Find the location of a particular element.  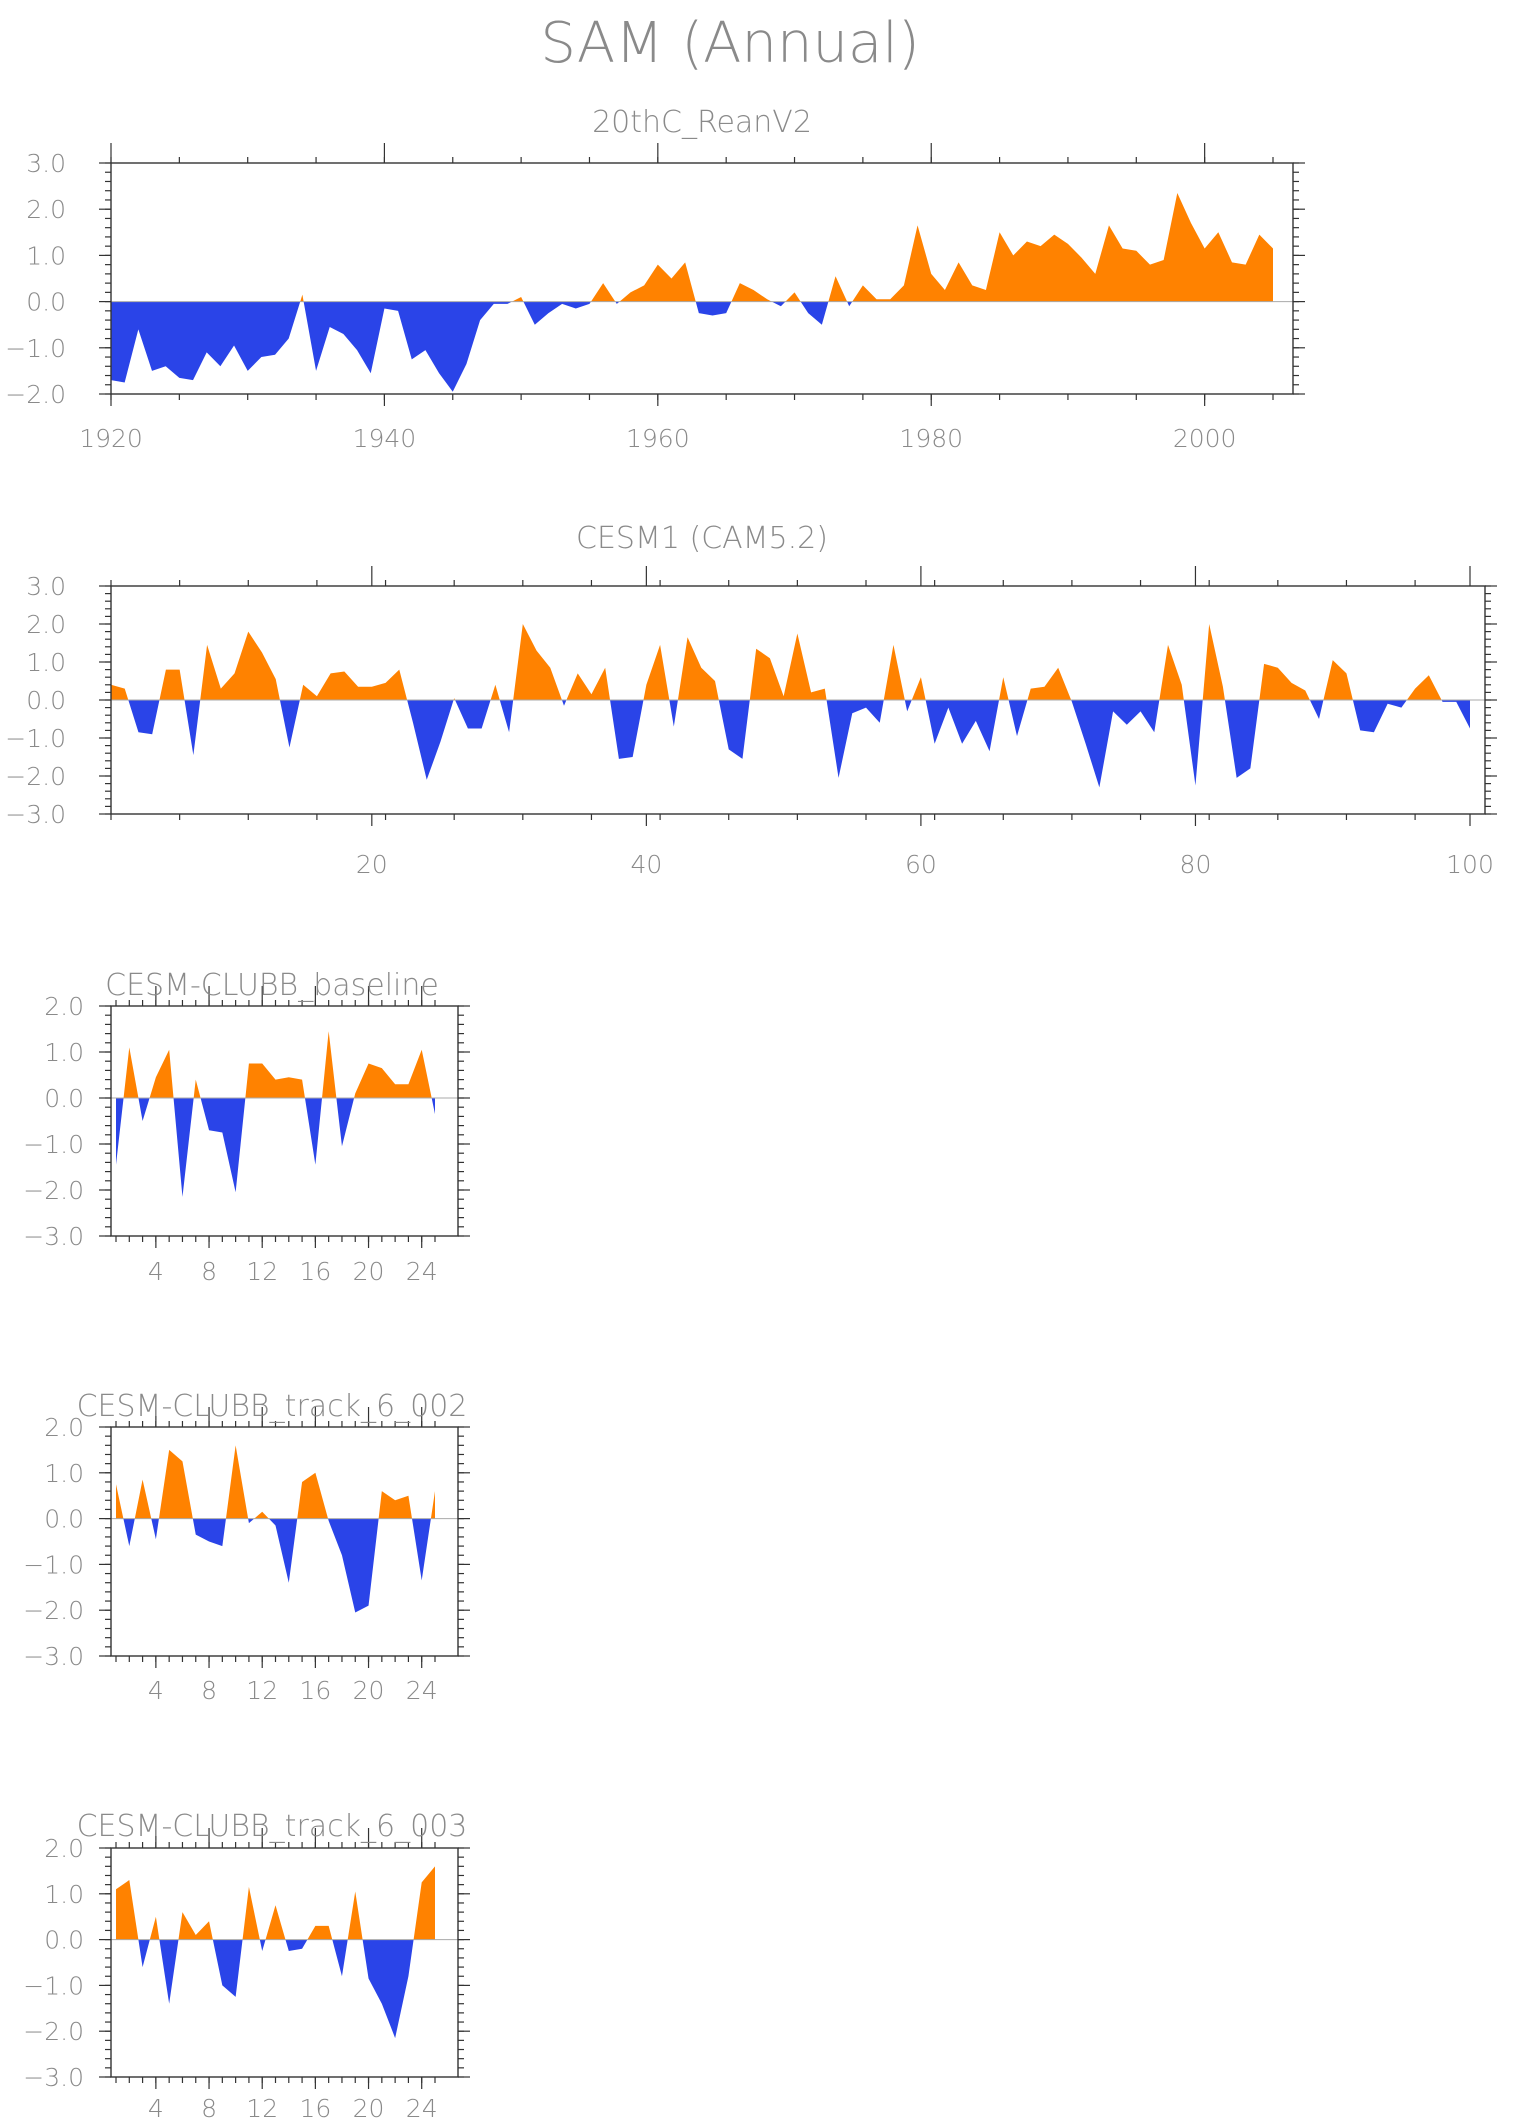

x-tick-label: 40 is located at coordinates (646, 864).